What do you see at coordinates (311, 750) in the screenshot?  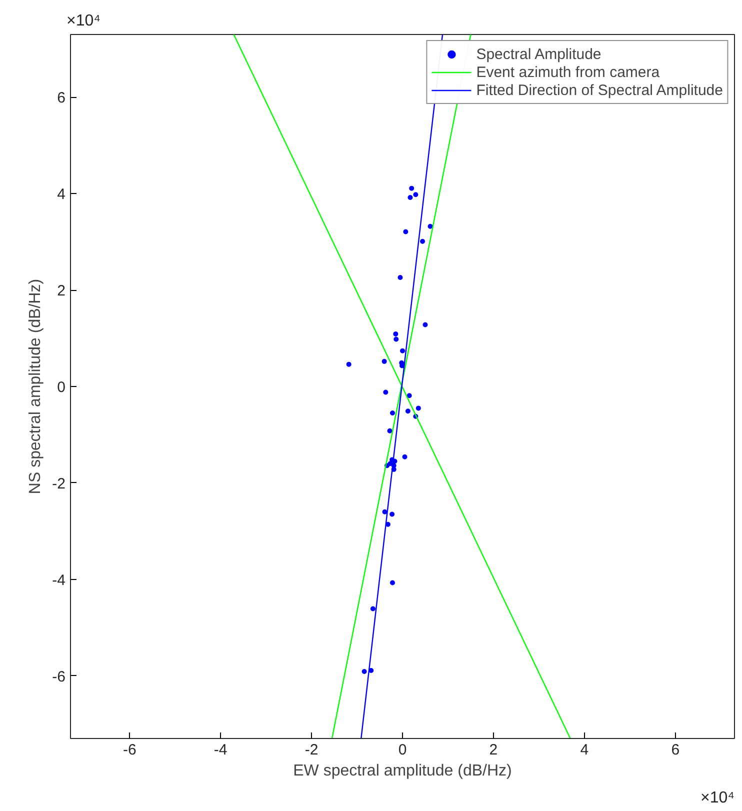 I see `x-tick-label: -2` at bounding box center [311, 750].